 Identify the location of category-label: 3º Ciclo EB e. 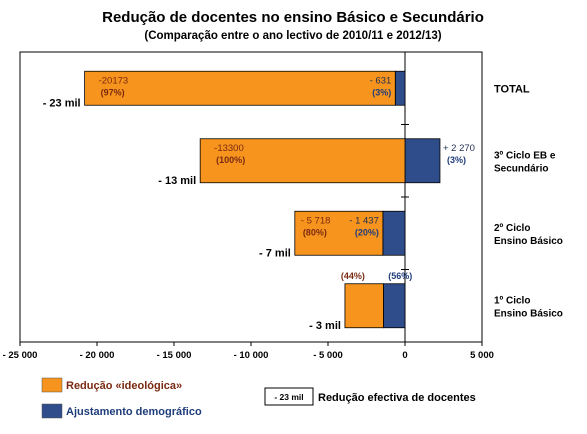
(525, 155).